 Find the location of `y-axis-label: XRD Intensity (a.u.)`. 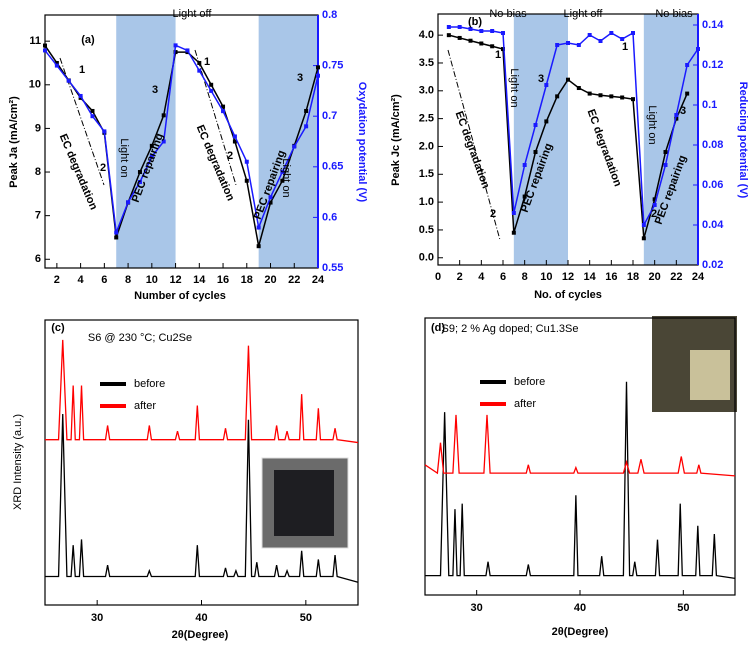

y-axis-label: XRD Intensity (a.u.) is located at coordinates (18, 462).